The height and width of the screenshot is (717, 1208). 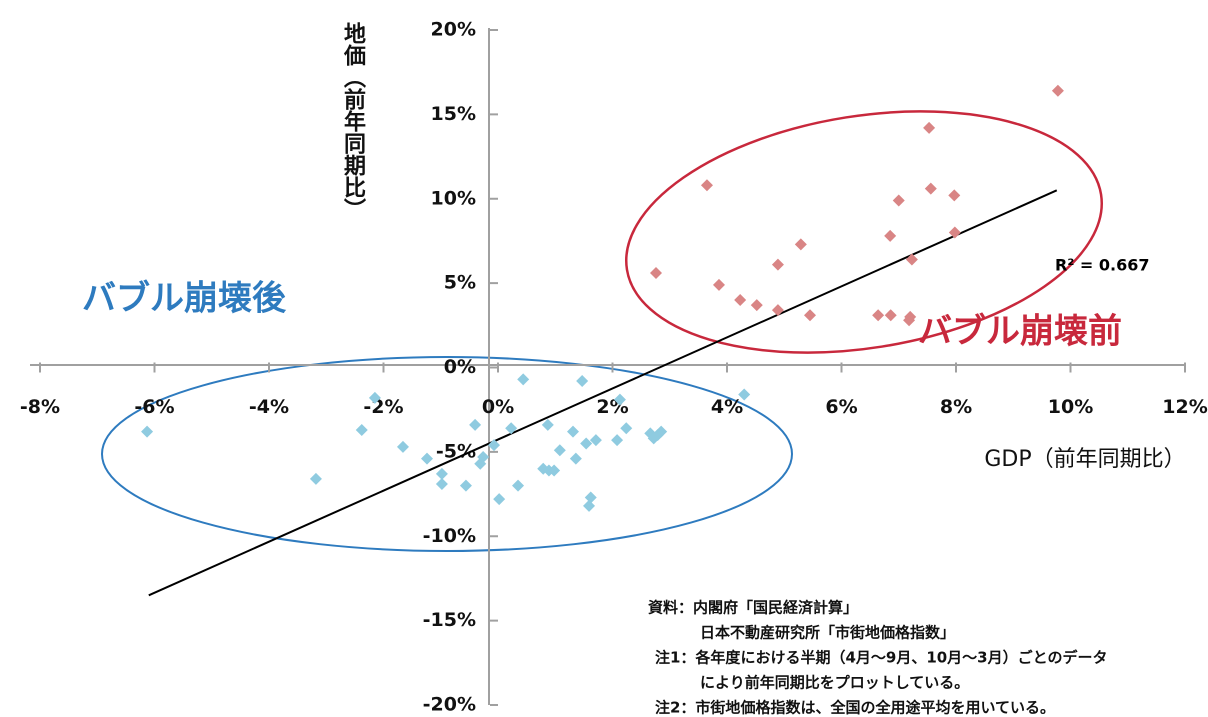 What do you see at coordinates (864, 232) in the screenshot?
I see `pre-bubble-ellipse` at bounding box center [864, 232].